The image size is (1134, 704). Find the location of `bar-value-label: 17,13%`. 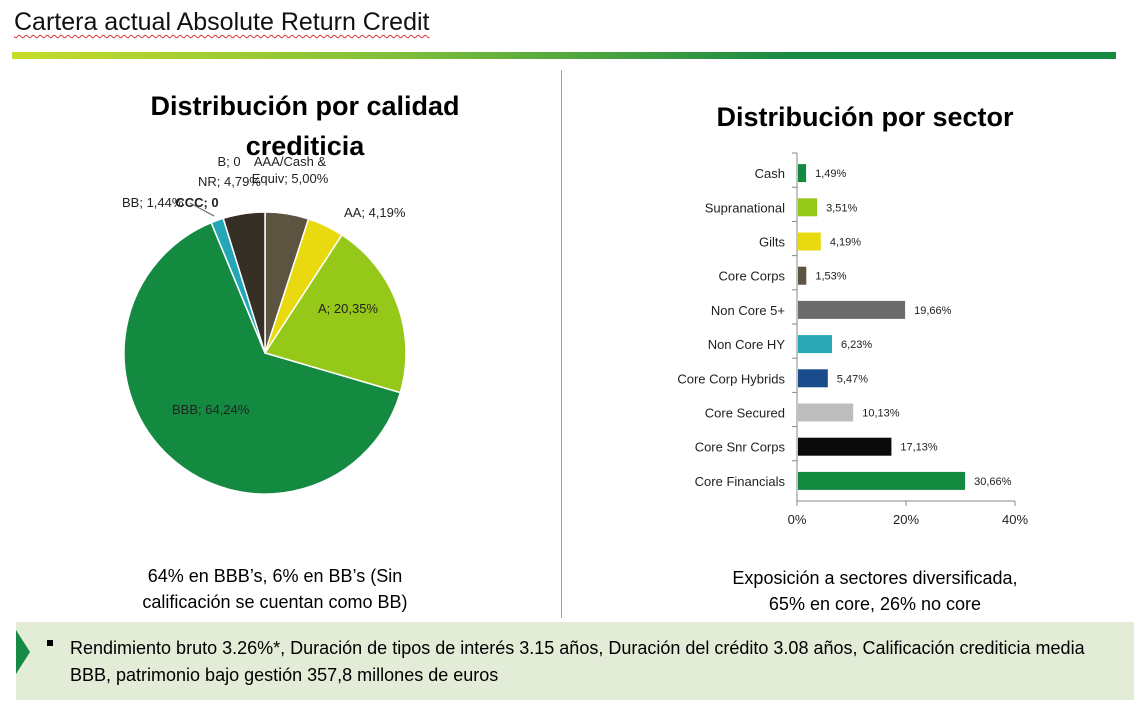

bar-value-label: 17,13% is located at coordinates (919, 448).